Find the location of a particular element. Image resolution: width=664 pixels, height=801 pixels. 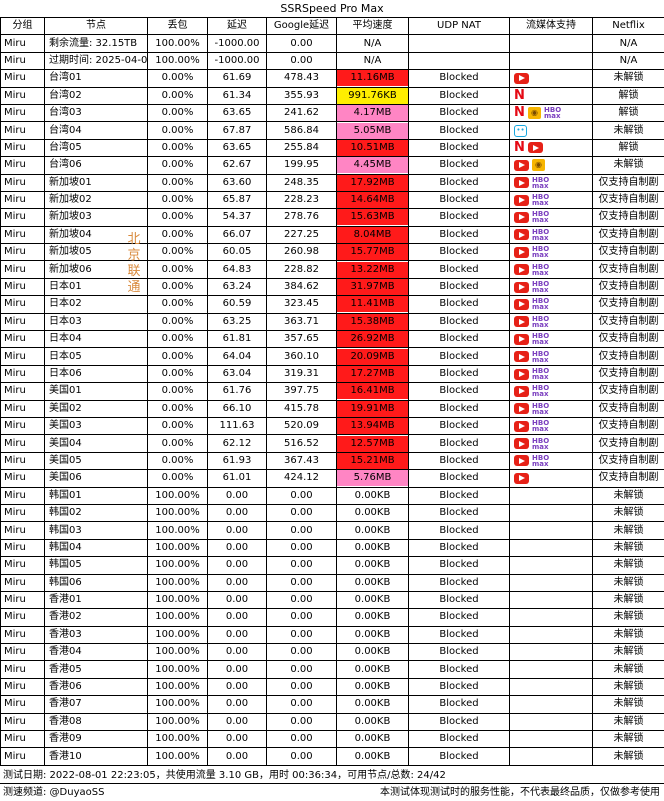

row-udp-nat is located at coordinates (459, 43).